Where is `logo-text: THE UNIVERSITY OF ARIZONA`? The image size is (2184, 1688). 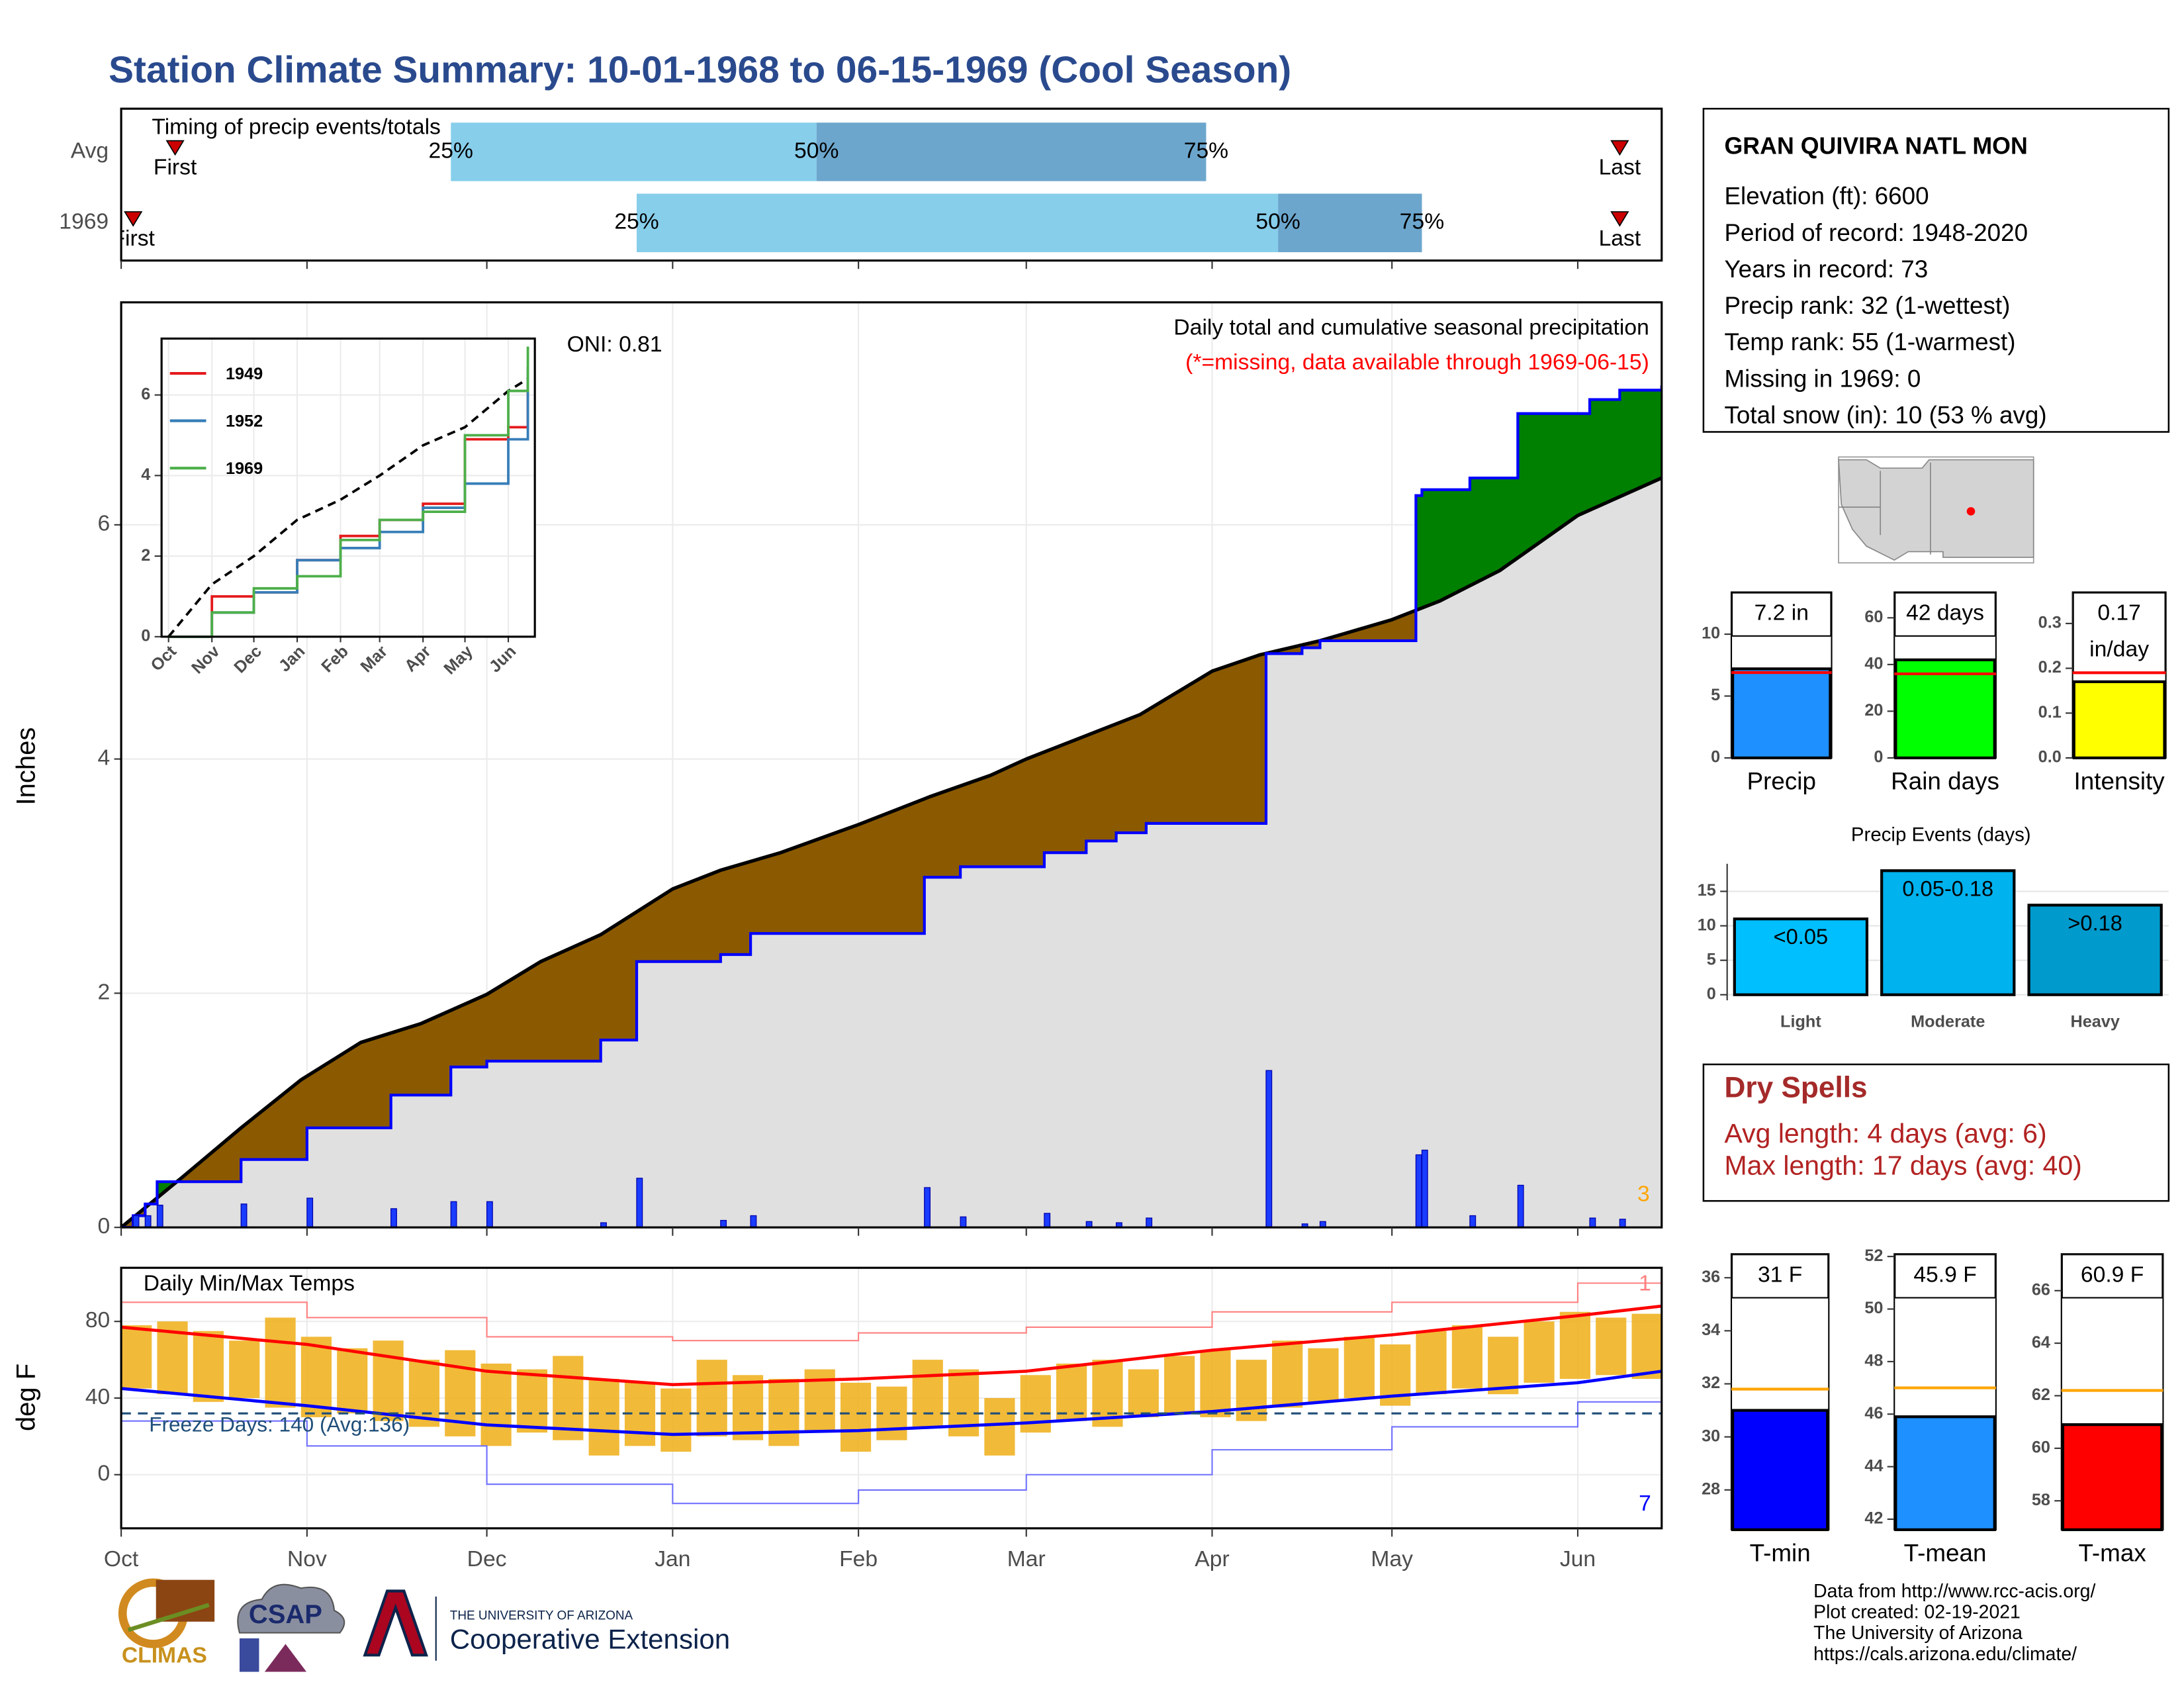 logo-text: THE UNIVERSITY OF ARIZONA is located at coordinates (541, 1615).